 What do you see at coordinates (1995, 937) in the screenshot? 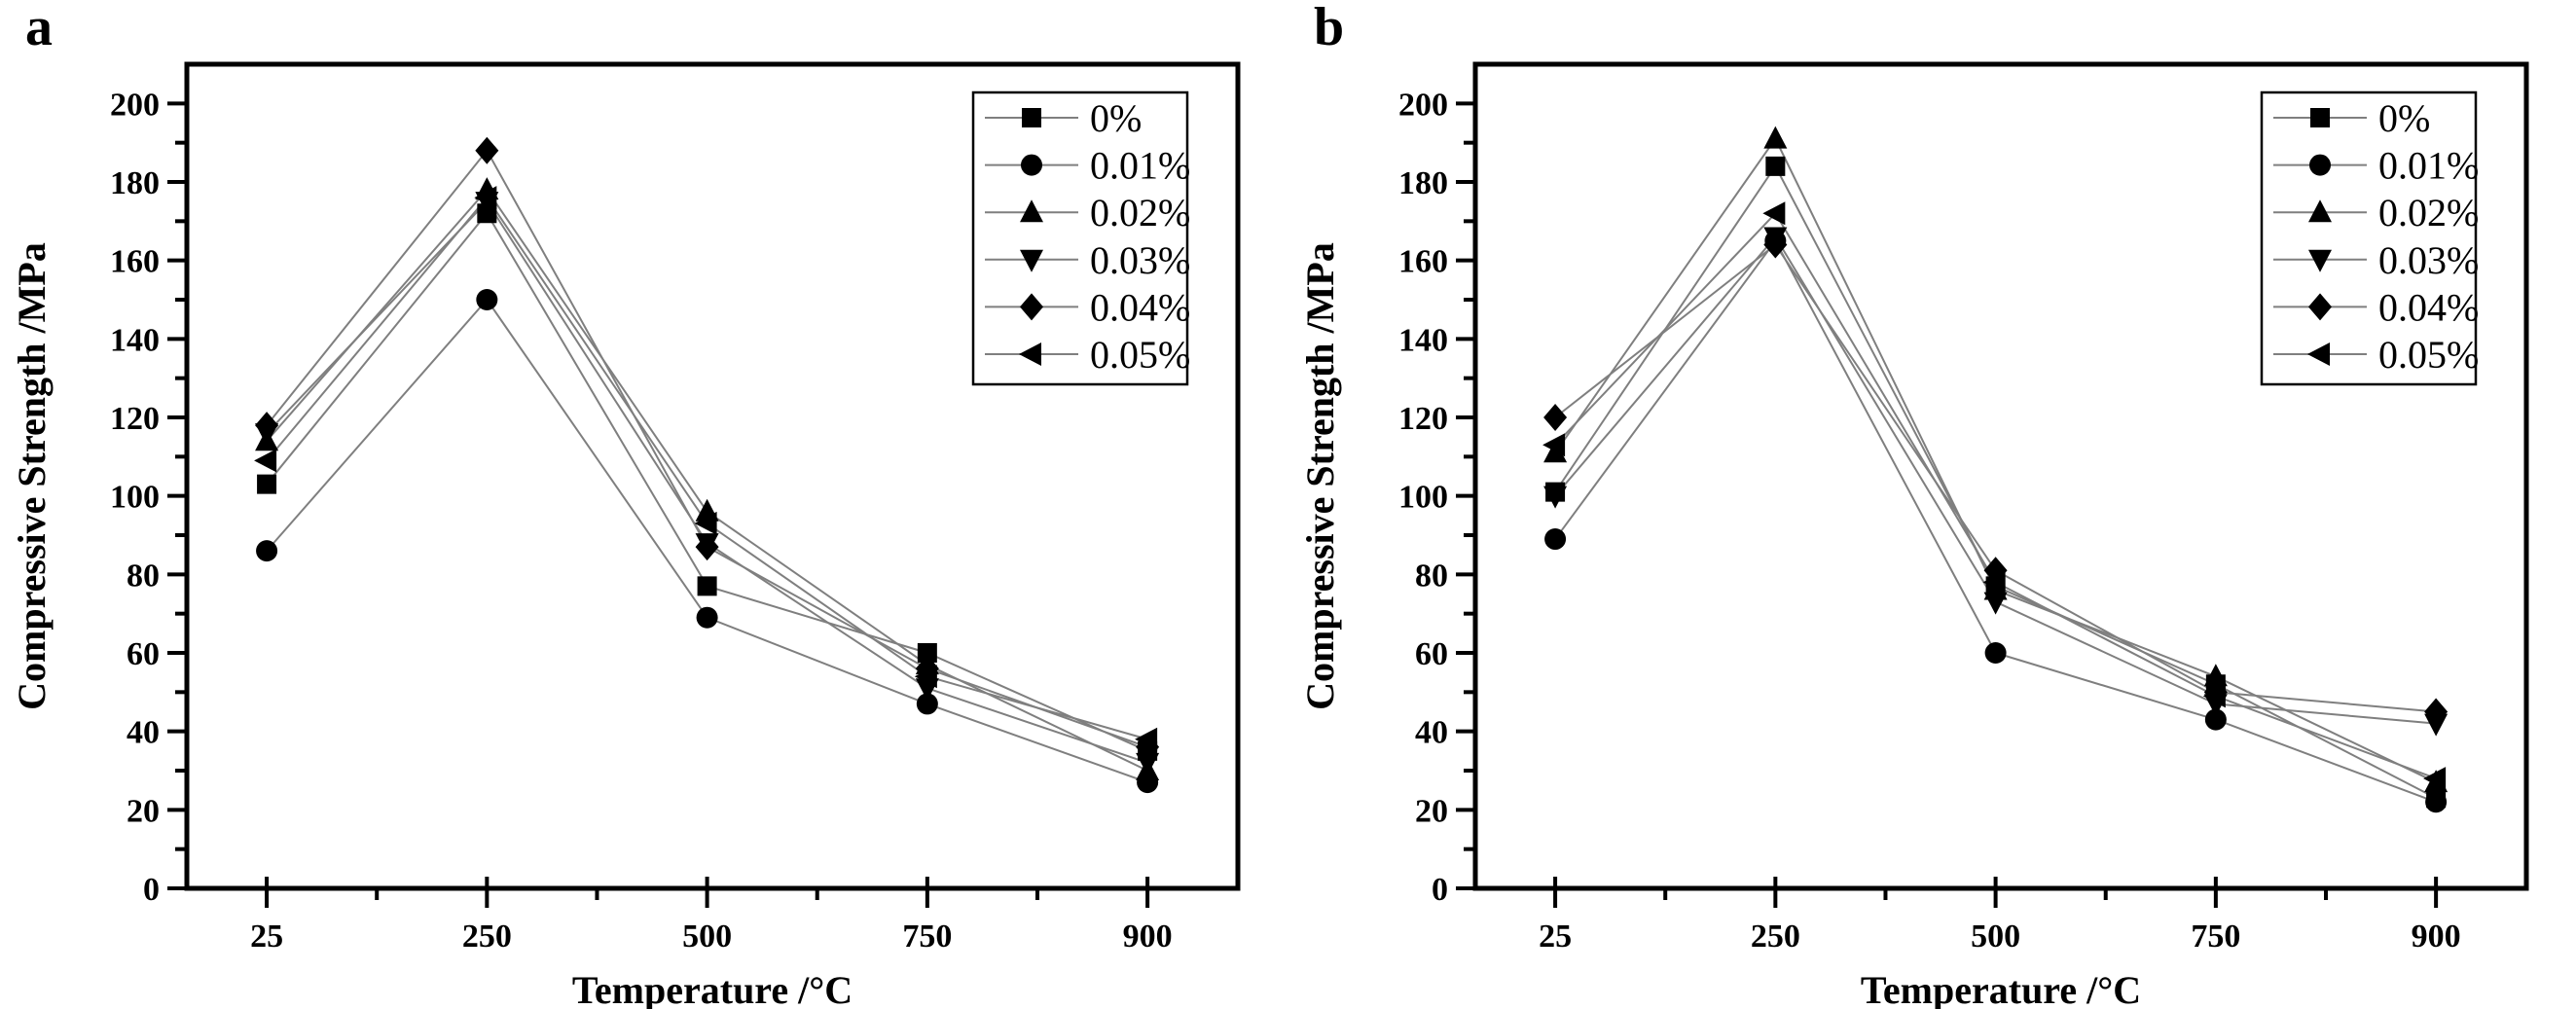
I see `x-tick-label: 500` at bounding box center [1995, 937].